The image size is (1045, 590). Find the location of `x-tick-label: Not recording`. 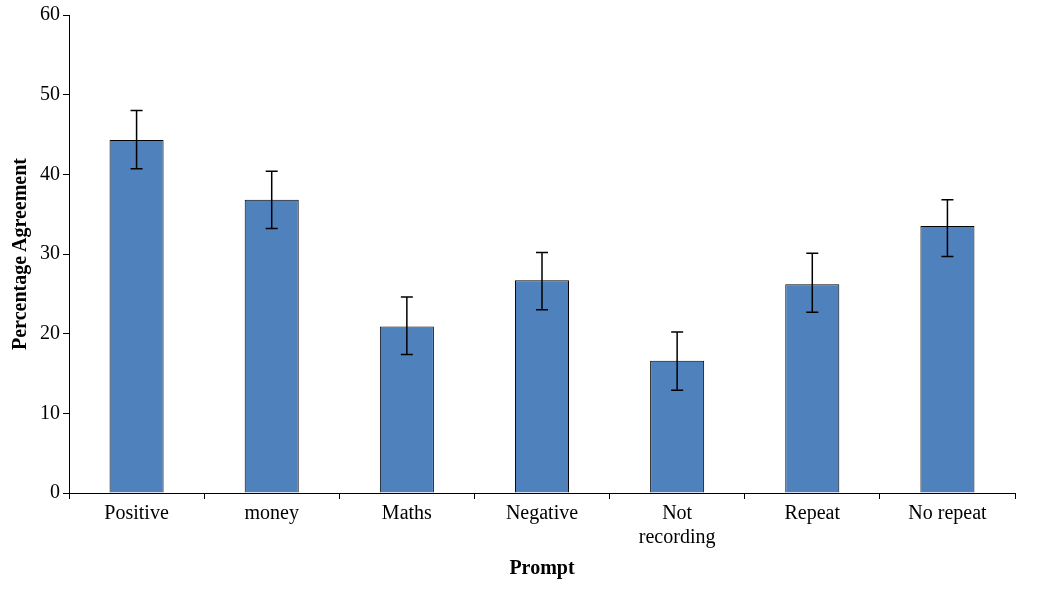

x-tick-label: Not recording is located at coordinates (677, 525).